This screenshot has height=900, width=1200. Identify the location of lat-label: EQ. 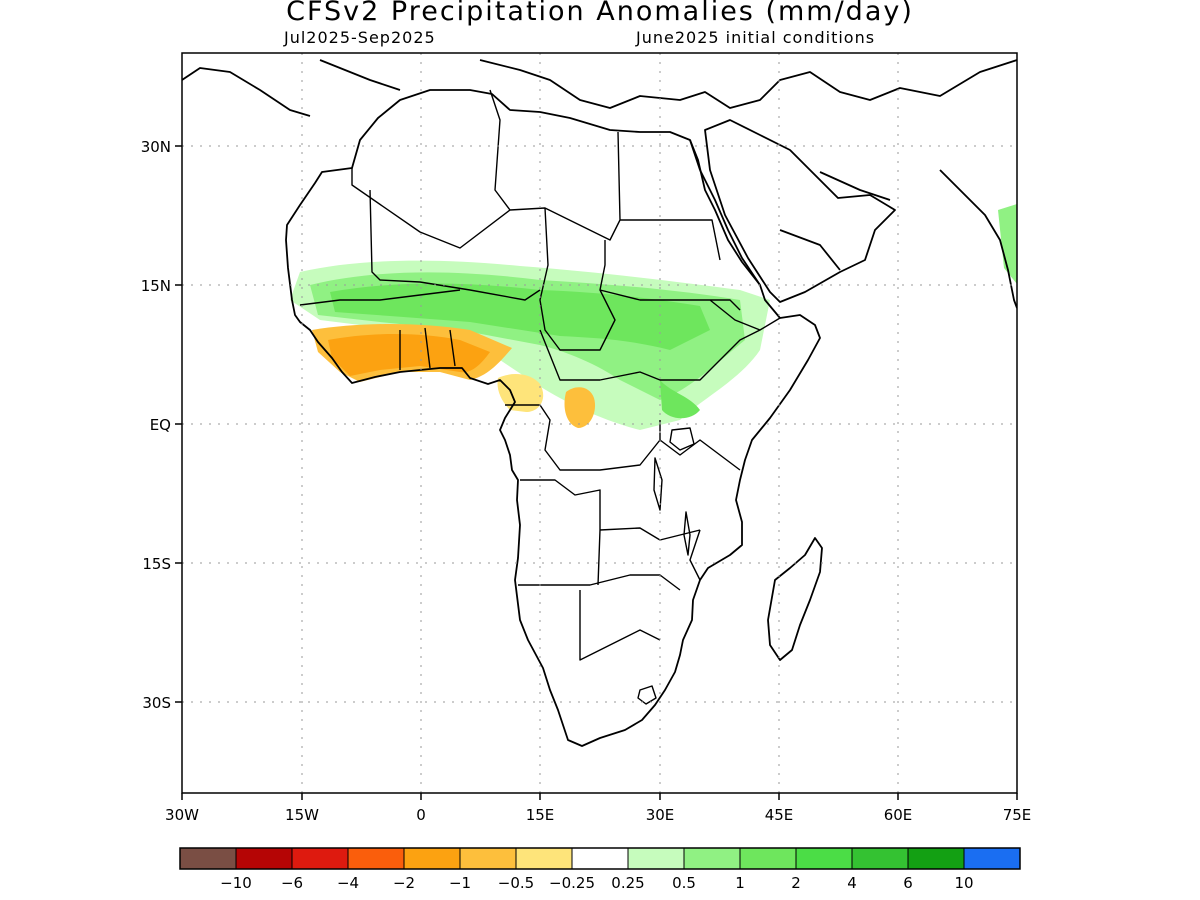
(160, 425).